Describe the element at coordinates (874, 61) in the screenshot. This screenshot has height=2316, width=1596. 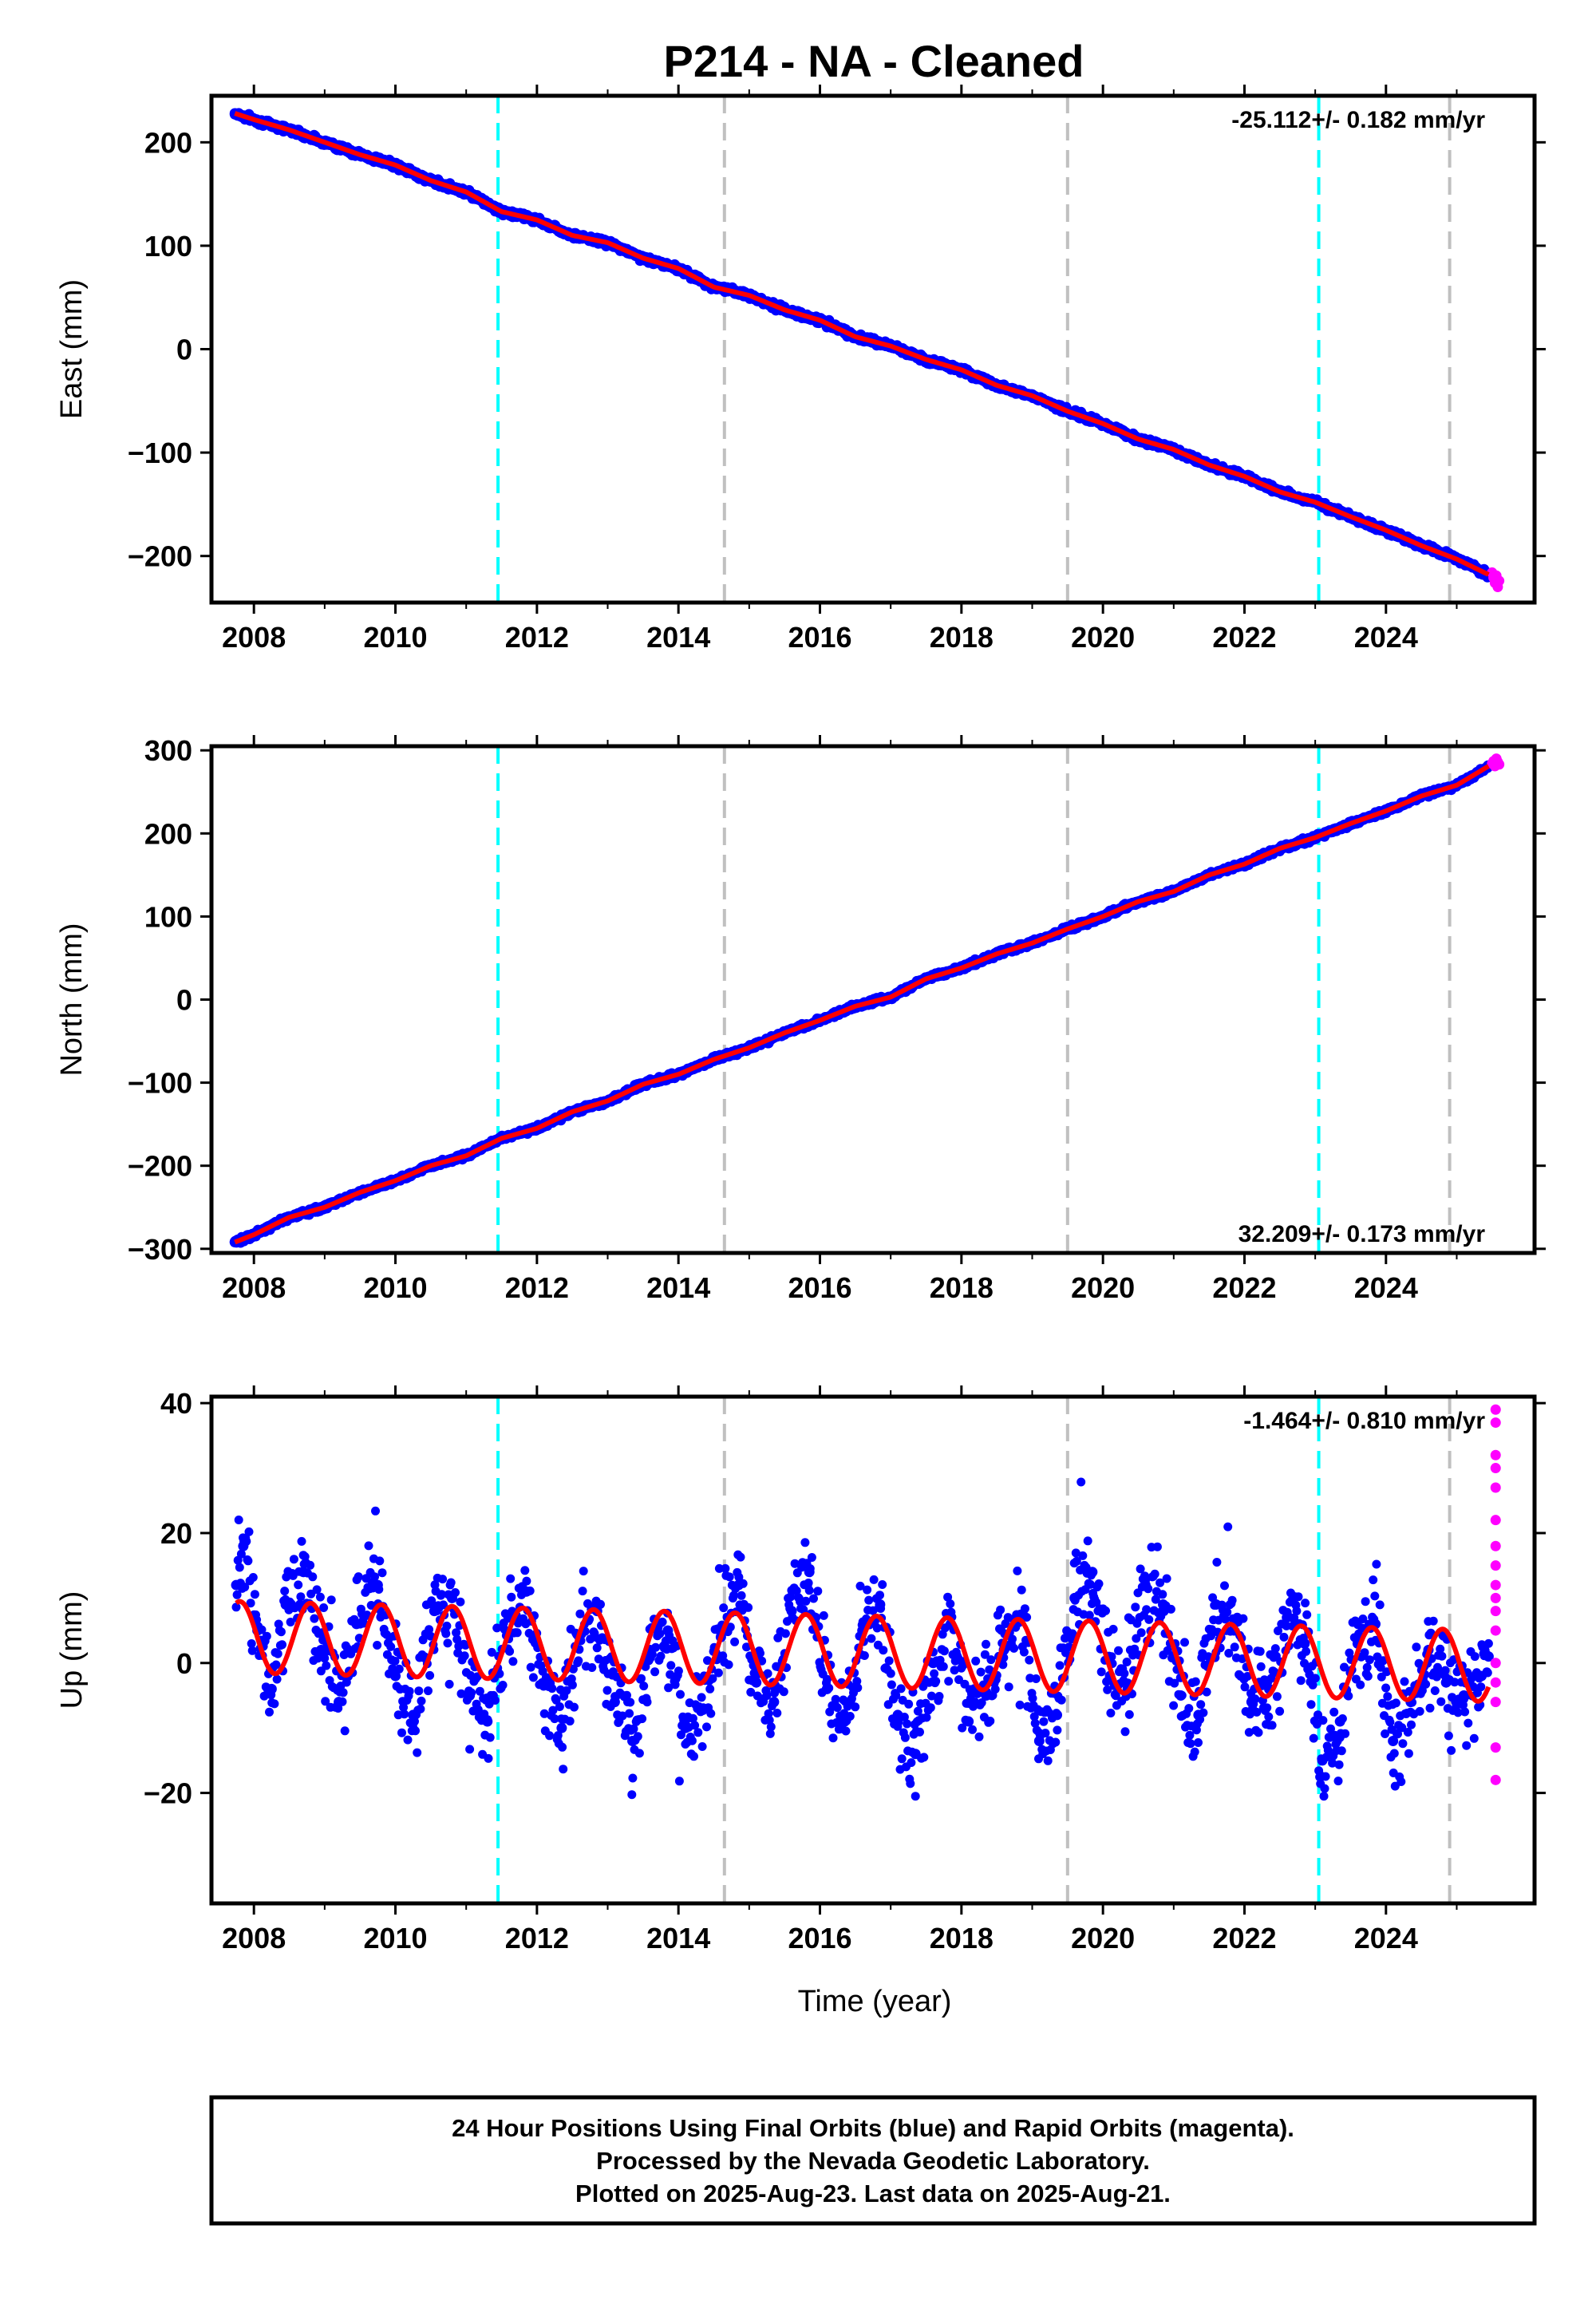
I see `figure-title: P214 - NA - Cleaned` at that location.